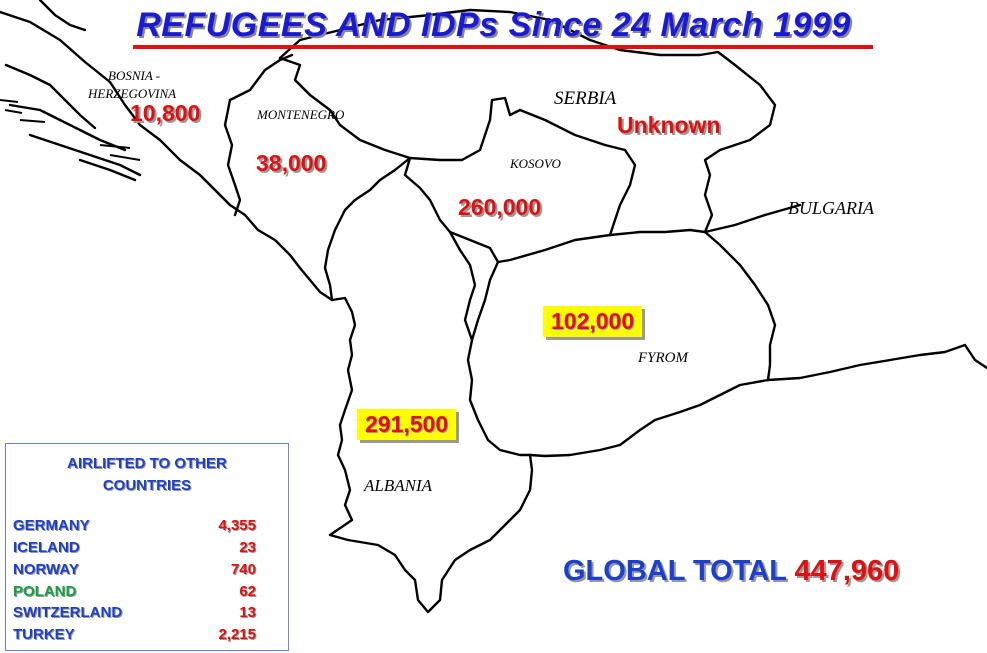  I want to click on region-herzegovina-label: HERZEGOVINA, so click(132, 94).